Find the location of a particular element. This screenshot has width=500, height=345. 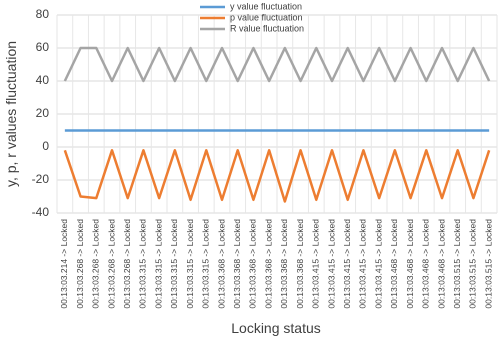

y-tick-label: 40 is located at coordinates (43, 80).